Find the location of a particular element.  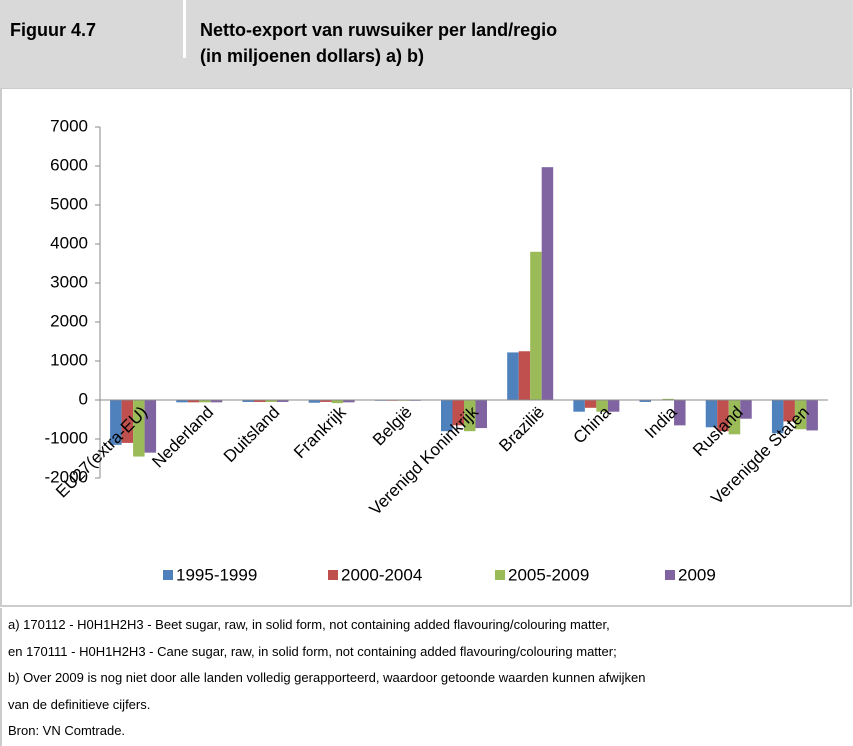

y-tick-label: 6000 is located at coordinates (69, 164).